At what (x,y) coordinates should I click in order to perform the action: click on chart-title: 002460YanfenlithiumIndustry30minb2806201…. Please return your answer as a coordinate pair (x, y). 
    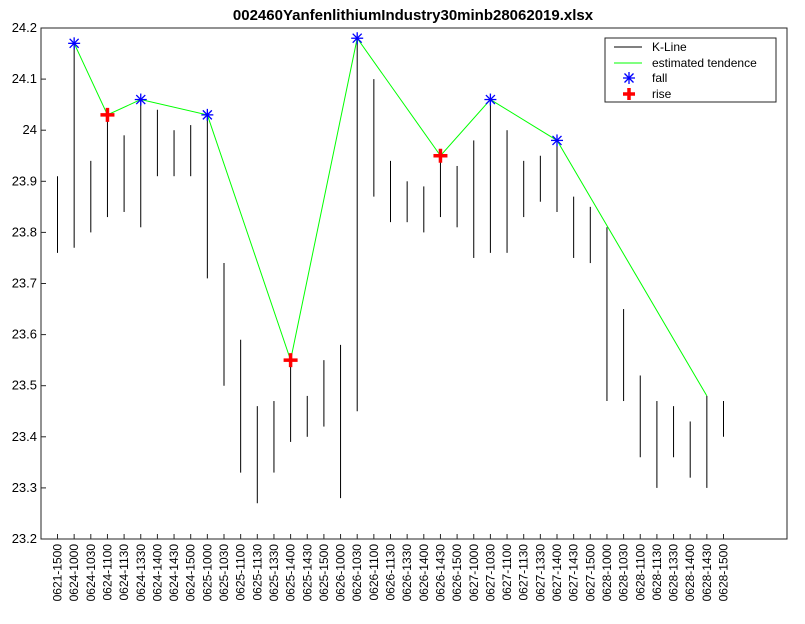
    Looking at the image, I should click on (413, 15).